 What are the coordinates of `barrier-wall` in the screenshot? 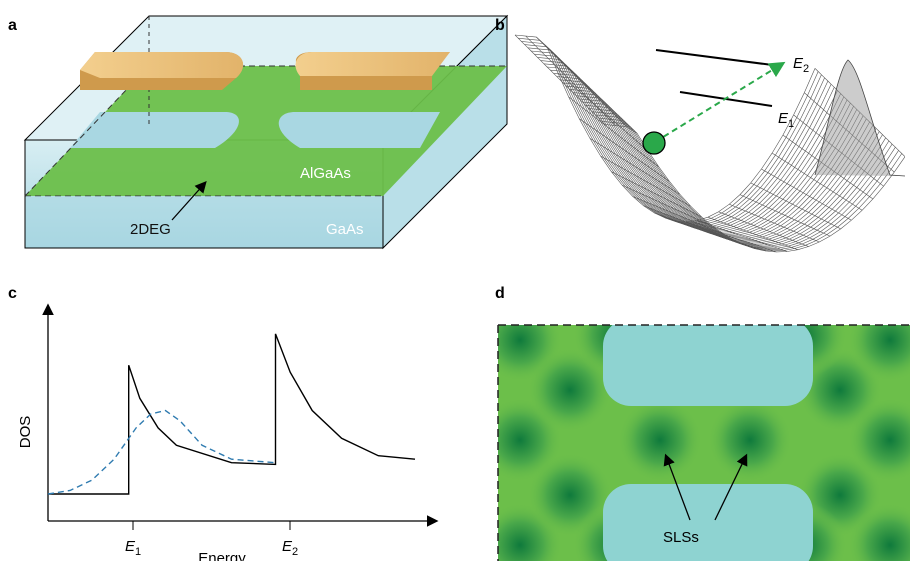 It's located at (859, 118).